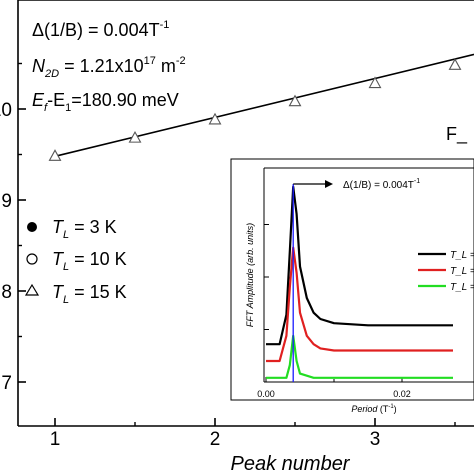 The image size is (474, 474). What do you see at coordinates (166, 66) in the screenshot?
I see `annotation-density-unit: m` at bounding box center [166, 66].